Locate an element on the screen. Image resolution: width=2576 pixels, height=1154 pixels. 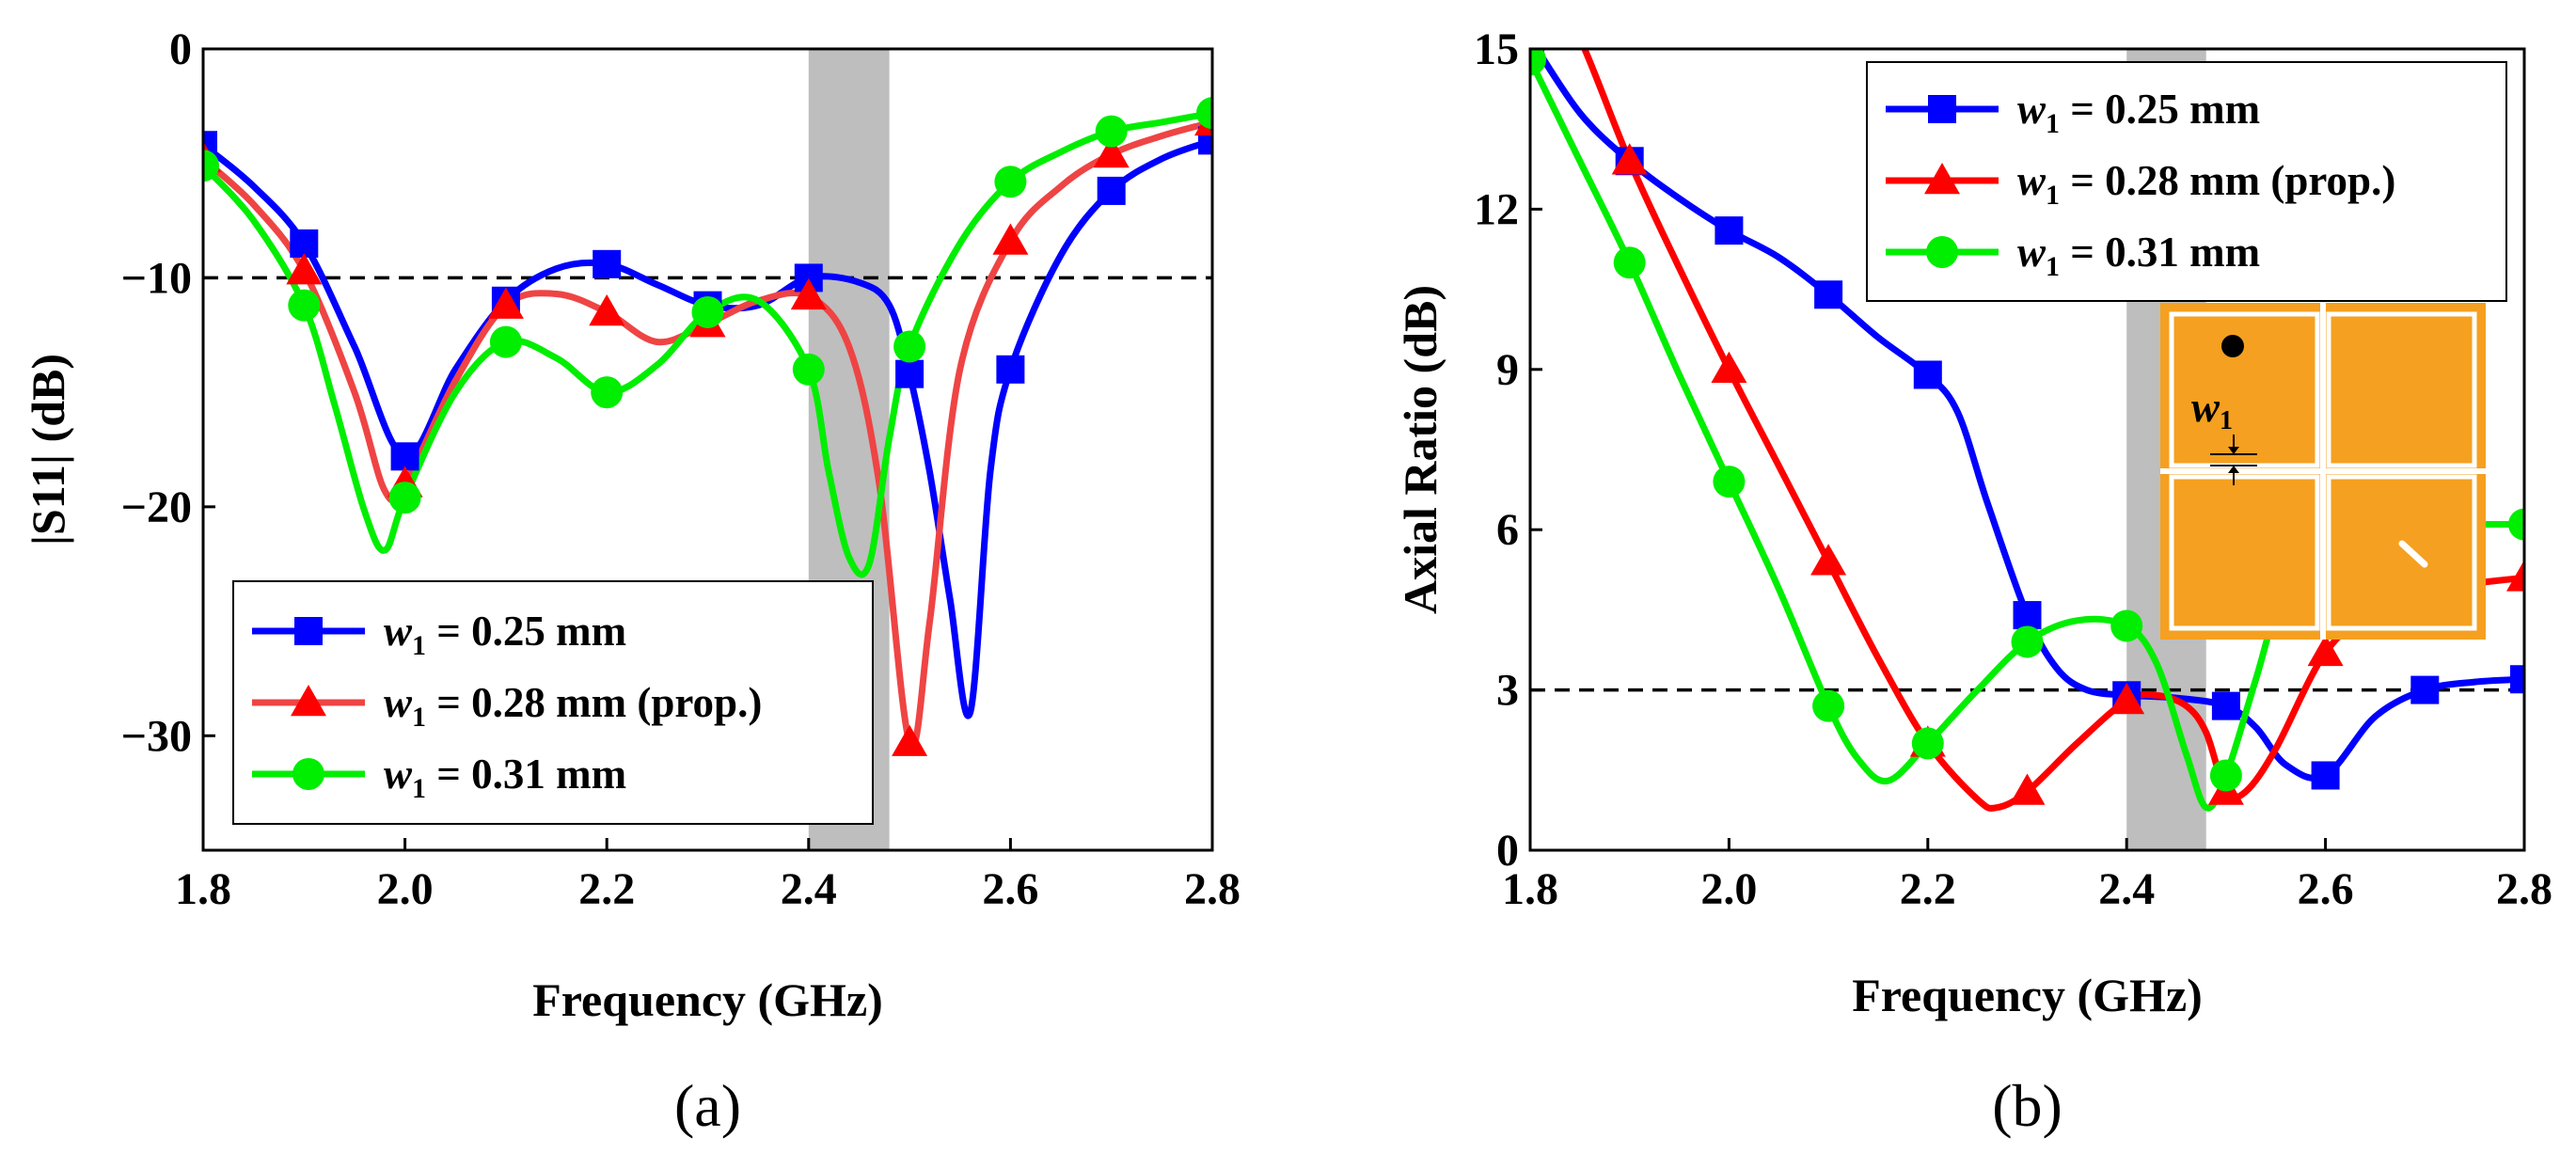
inset-w1-label: w1 is located at coordinates (2212, 409).